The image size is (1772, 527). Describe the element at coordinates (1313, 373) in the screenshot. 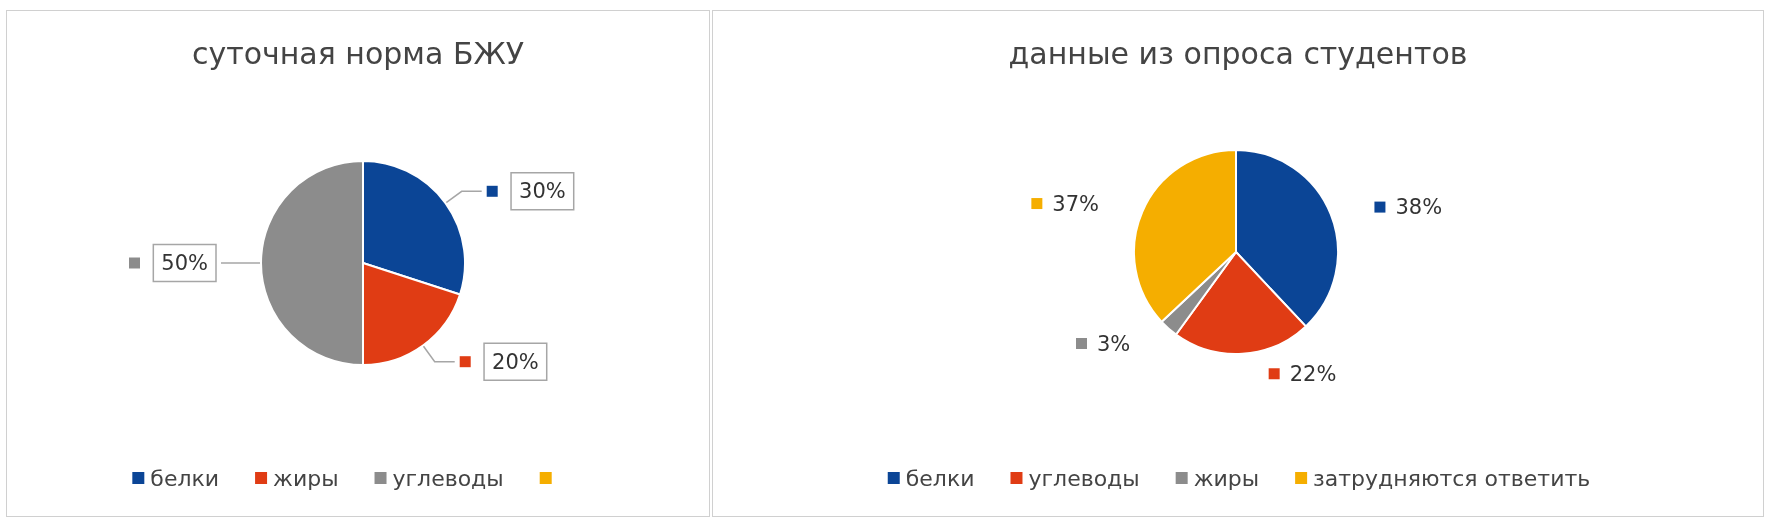

I see `data-label: 22%` at that location.